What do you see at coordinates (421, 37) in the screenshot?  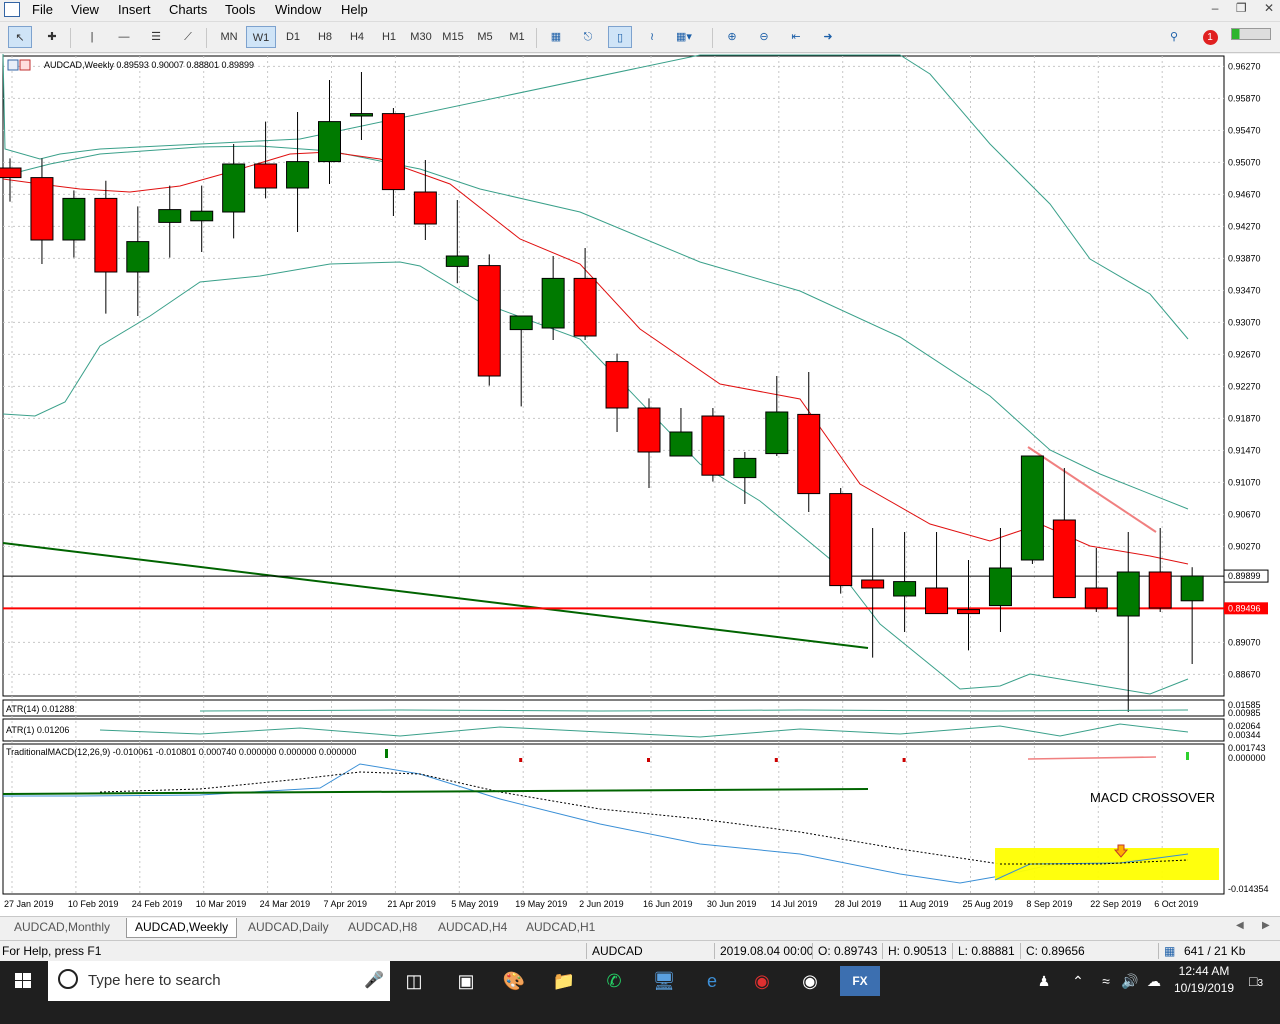 I see `timeframe-m30: M30` at bounding box center [421, 37].